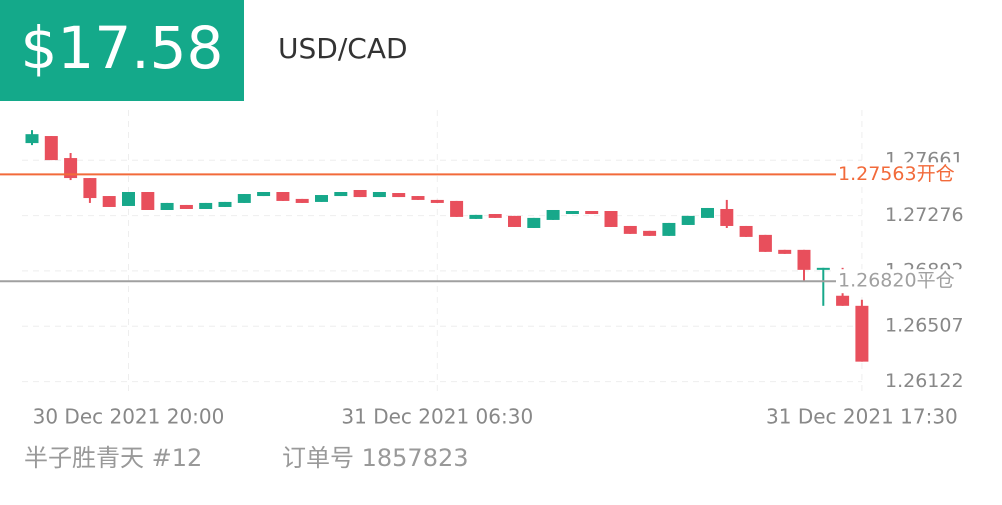 The height and width of the screenshot is (505, 1002). Describe the element at coordinates (343, 48) in the screenshot. I see `pair: USD/CAD` at that location.